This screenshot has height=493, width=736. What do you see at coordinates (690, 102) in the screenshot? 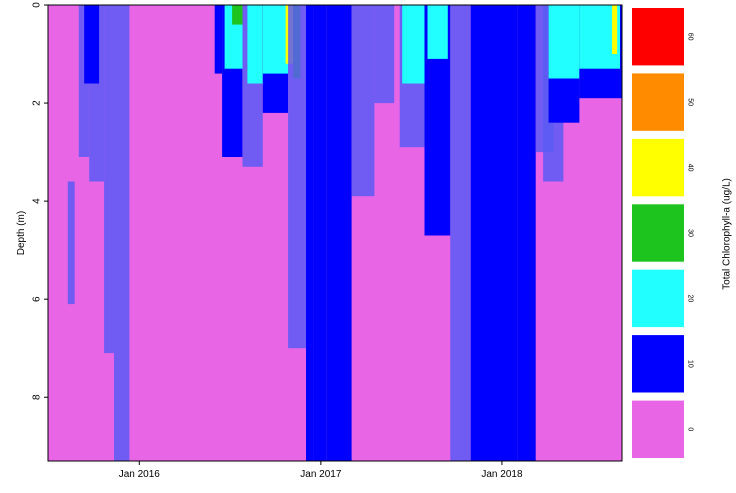
I see `colorbar-label: 50` at bounding box center [690, 102].